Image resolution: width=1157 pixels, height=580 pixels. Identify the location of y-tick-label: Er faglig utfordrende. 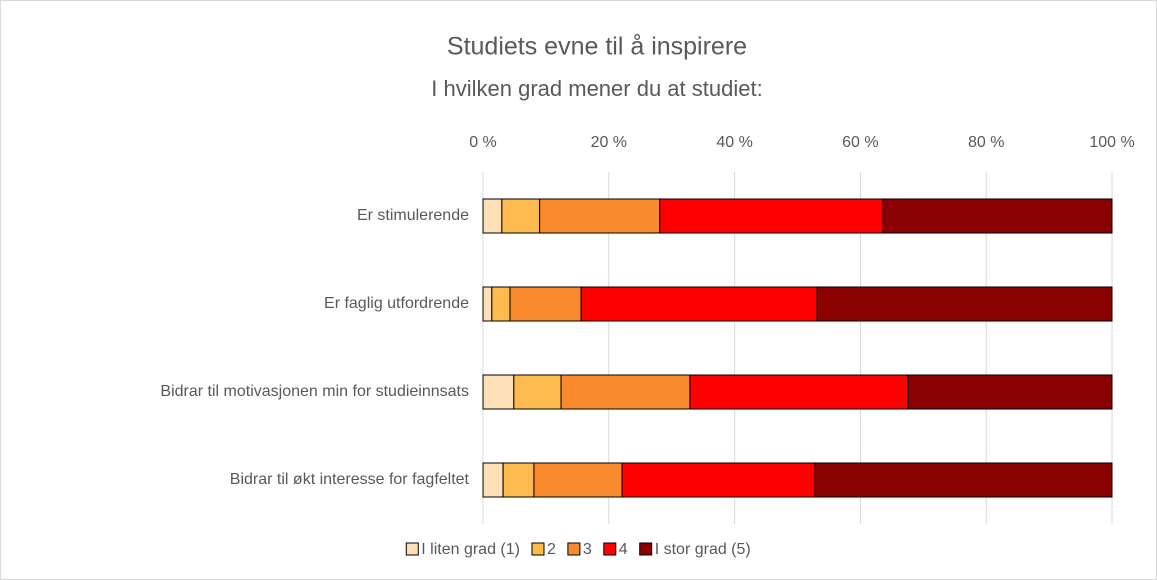
(396, 303).